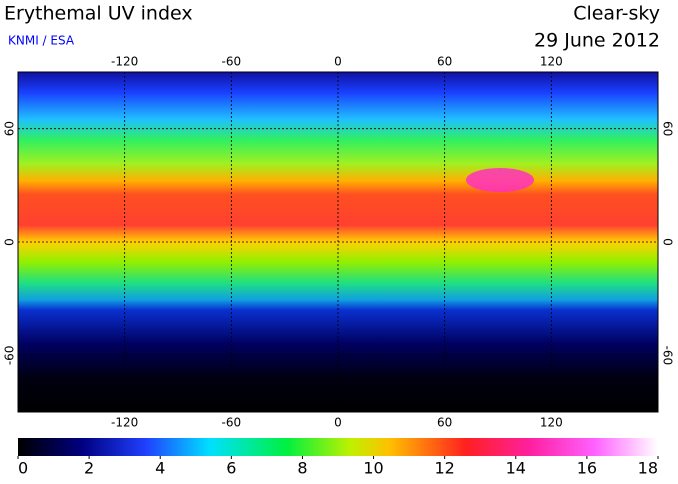 The width and height of the screenshot is (678, 484). Describe the element at coordinates (98, 14) in the screenshot. I see `title: Erythemal UV index` at that location.